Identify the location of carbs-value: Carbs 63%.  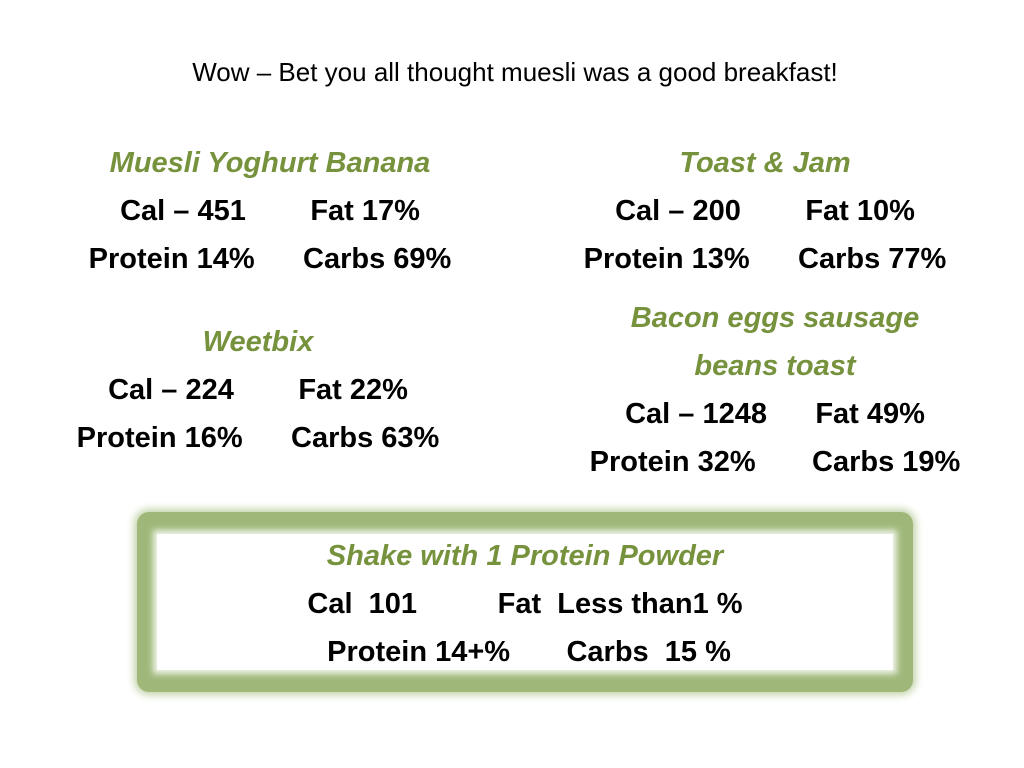
(365, 438).